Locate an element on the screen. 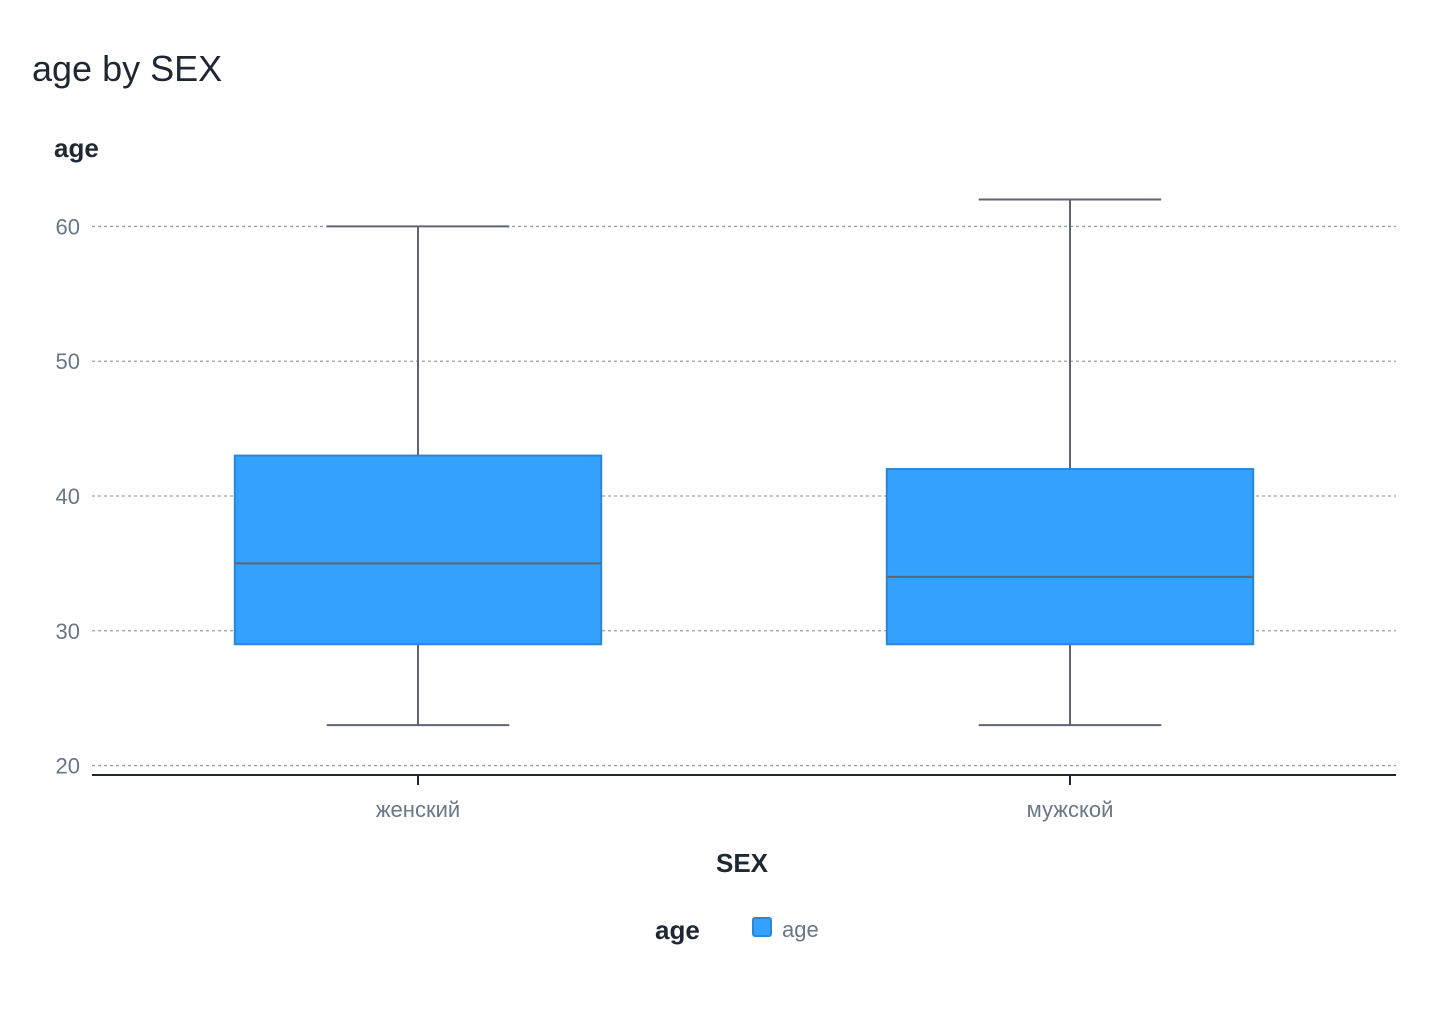 The height and width of the screenshot is (1020, 1448). y-axis-tick-labels: 20 30 40 50 60 is located at coordinates (68, 496).